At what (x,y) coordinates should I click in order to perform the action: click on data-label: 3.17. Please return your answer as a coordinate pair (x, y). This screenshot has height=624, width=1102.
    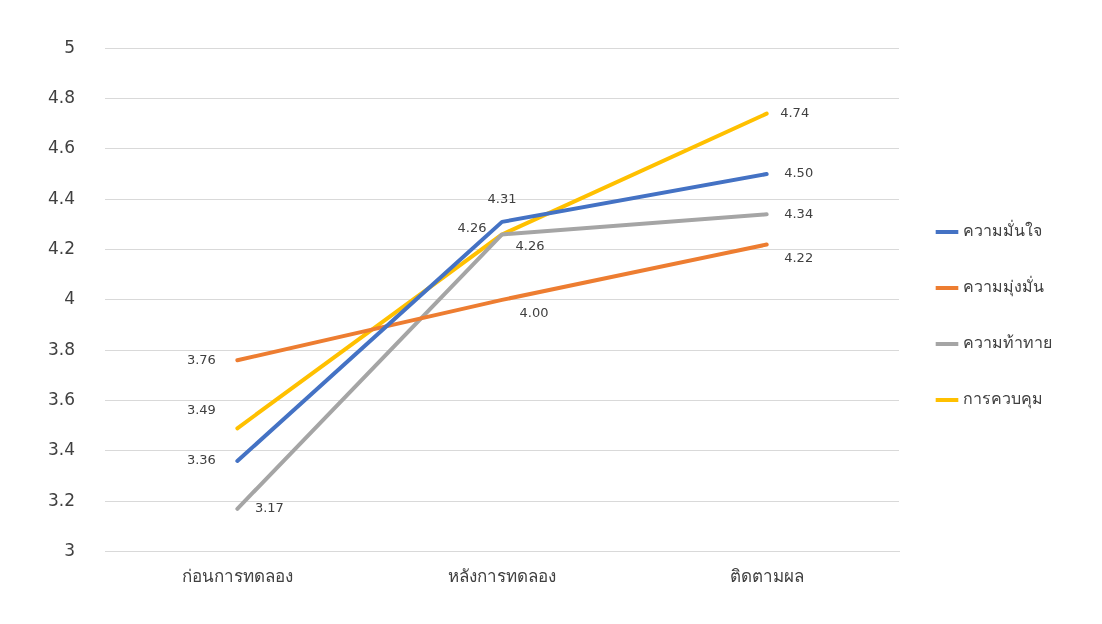
    Looking at the image, I should click on (269, 508).